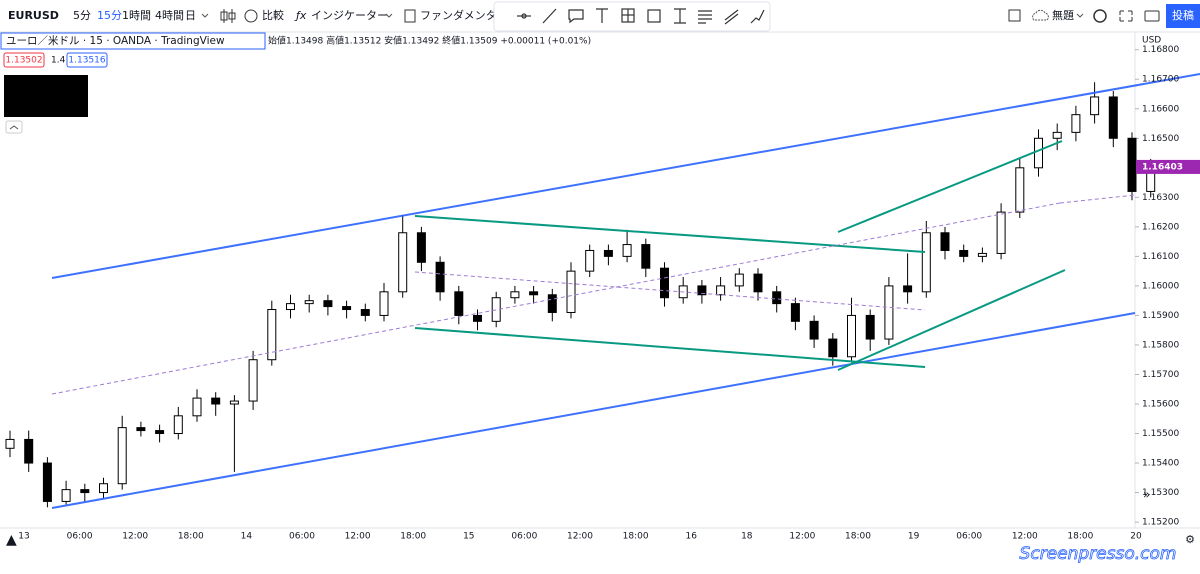 This screenshot has height=574, width=1200. What do you see at coordinates (1100, 16) in the screenshot?
I see `settings-icon` at bounding box center [1100, 16].